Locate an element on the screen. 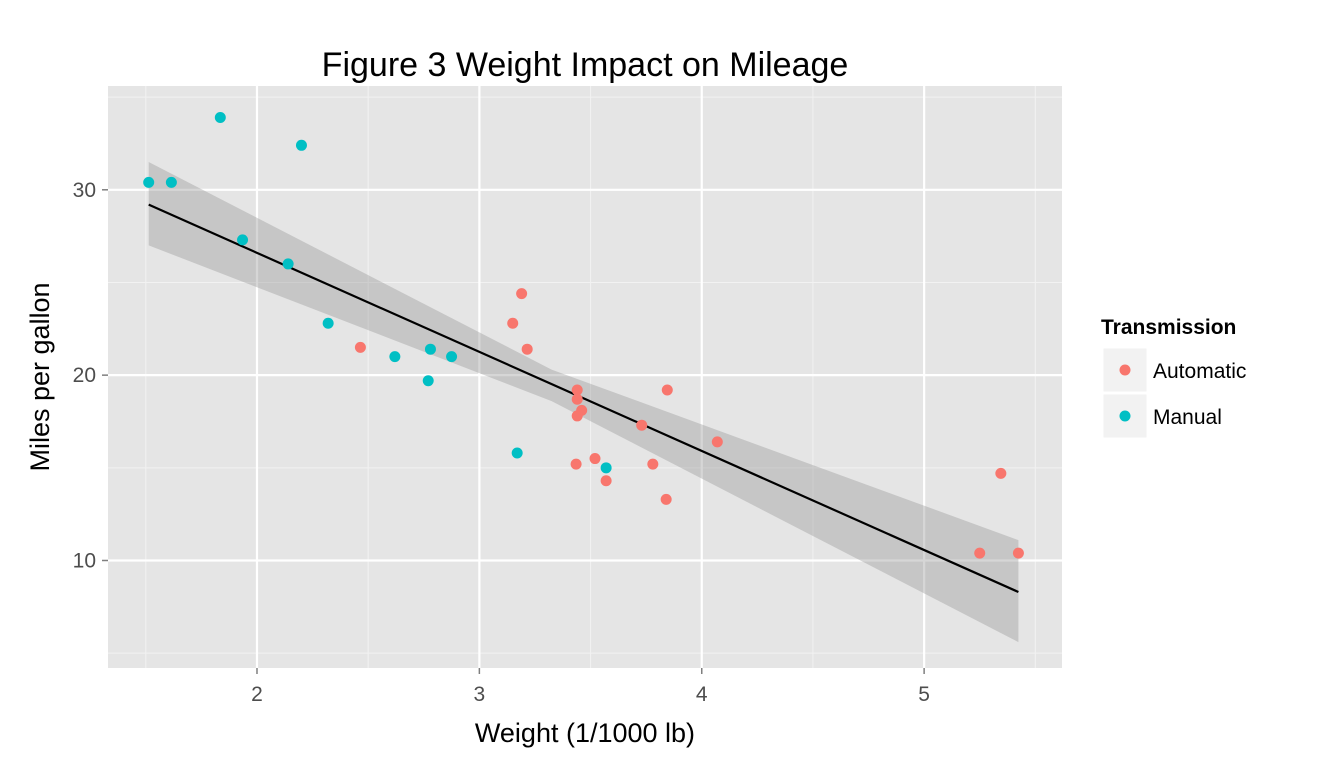  legend-title: Transmission is located at coordinates (1168, 327).